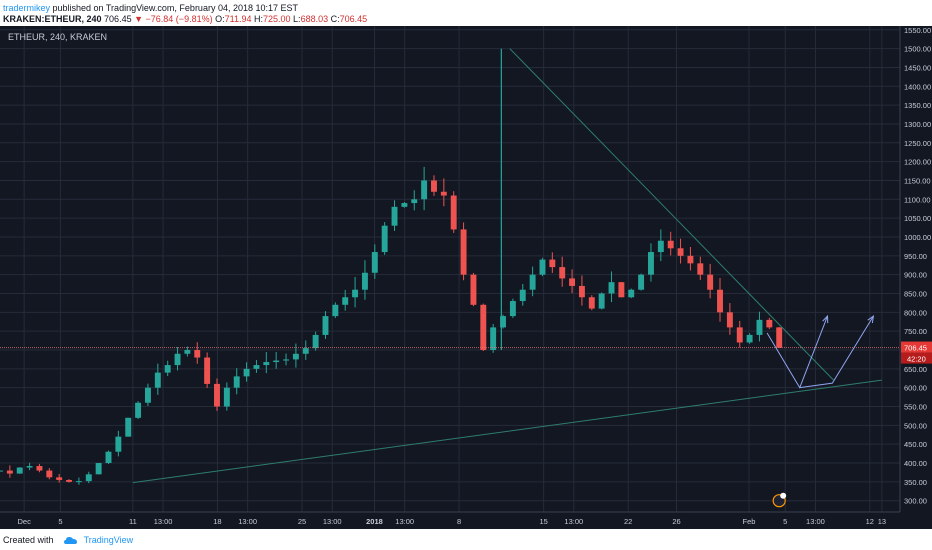 This screenshot has width=932, height=550. I want to click on y-tick-label: 1550.00, so click(917, 30).